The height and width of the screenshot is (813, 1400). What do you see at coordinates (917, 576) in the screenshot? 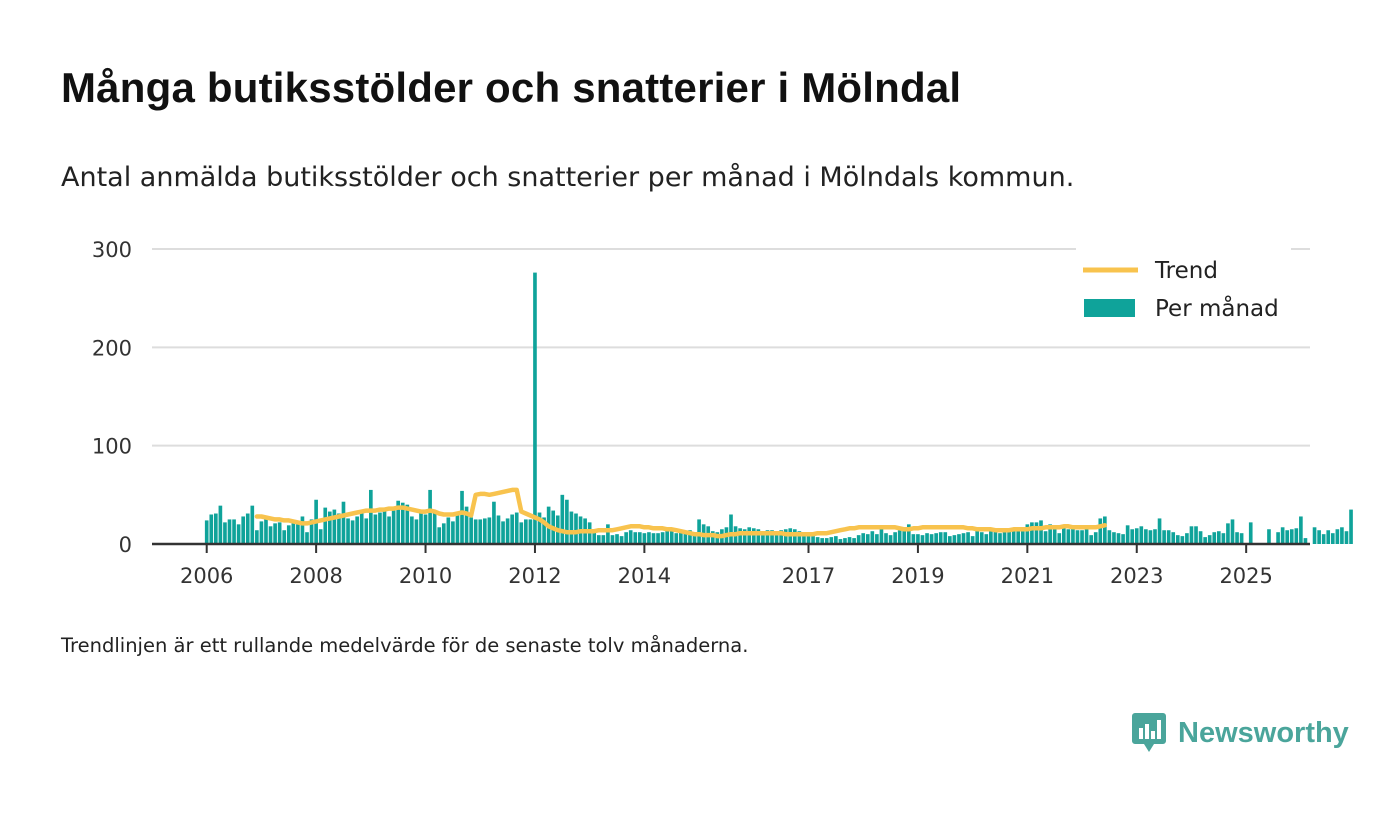
I see `x-tick-label: 2019` at bounding box center [917, 576].